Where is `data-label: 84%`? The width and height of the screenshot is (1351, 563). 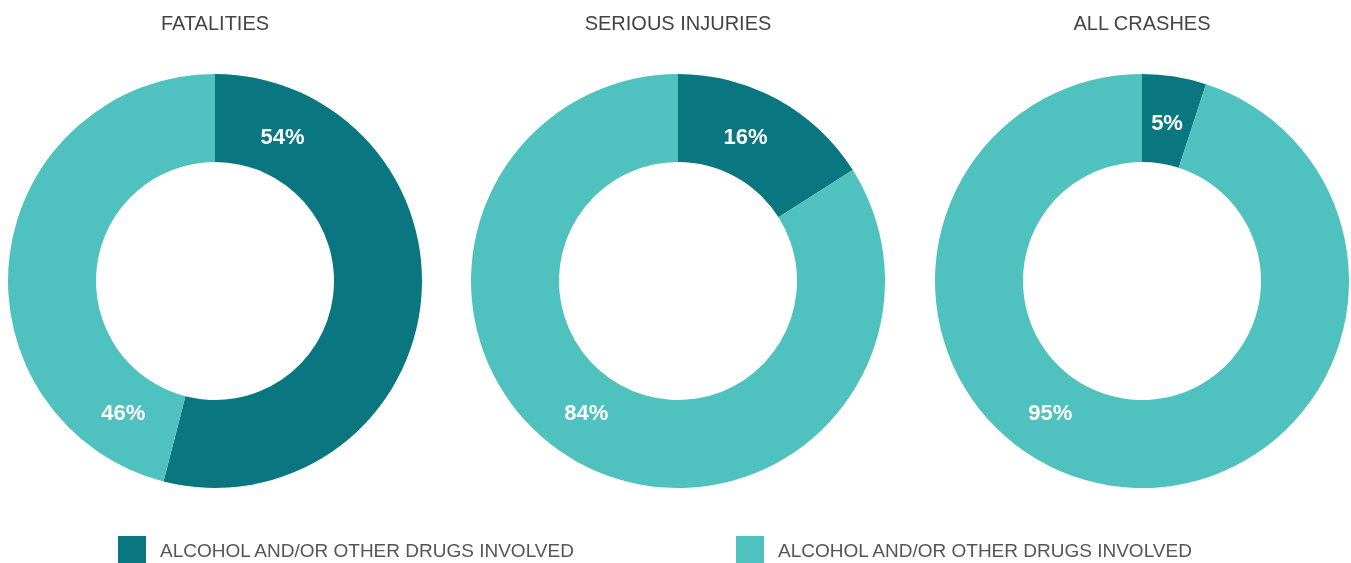
data-label: 84% is located at coordinates (586, 412).